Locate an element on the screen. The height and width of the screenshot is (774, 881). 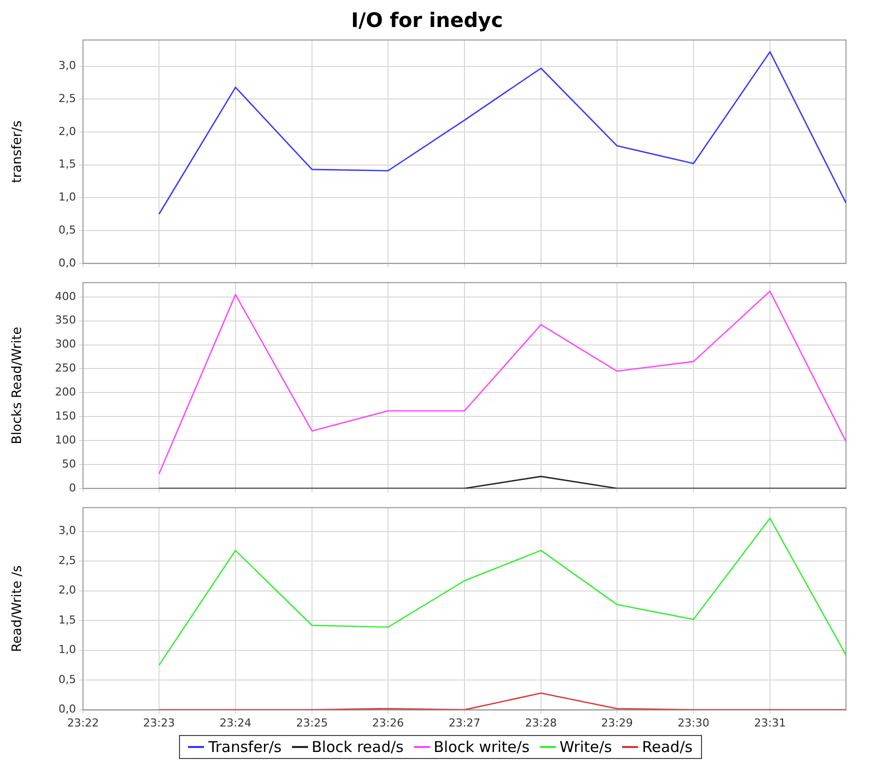
legend-label: Read/s is located at coordinates (667, 747).